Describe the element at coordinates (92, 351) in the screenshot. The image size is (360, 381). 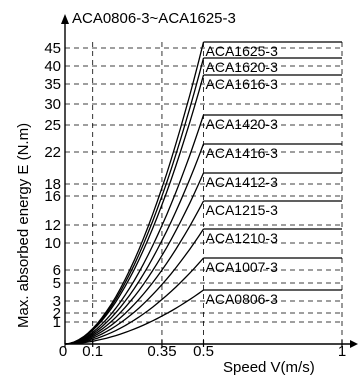
I see `x-tick-label: 0.1` at that location.